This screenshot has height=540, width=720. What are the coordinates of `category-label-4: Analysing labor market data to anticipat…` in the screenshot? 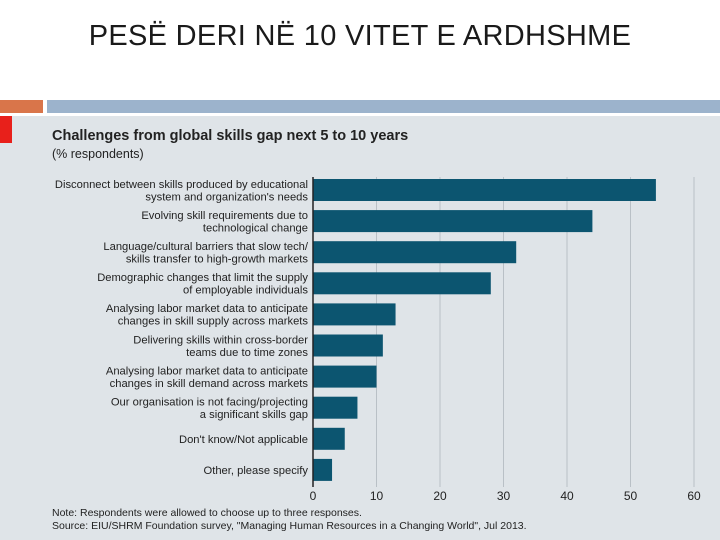 It's located at (207, 315).